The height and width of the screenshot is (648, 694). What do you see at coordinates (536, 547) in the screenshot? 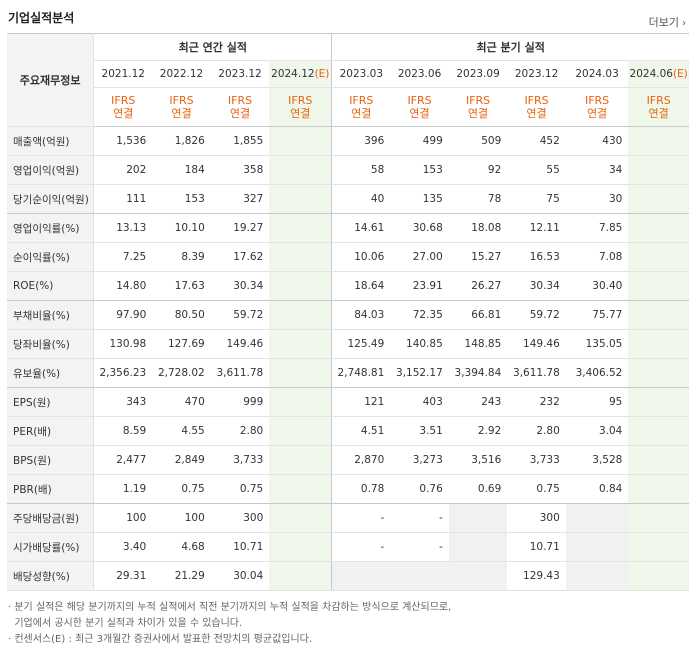
I see `table-cell: 10.71` at bounding box center [536, 547].